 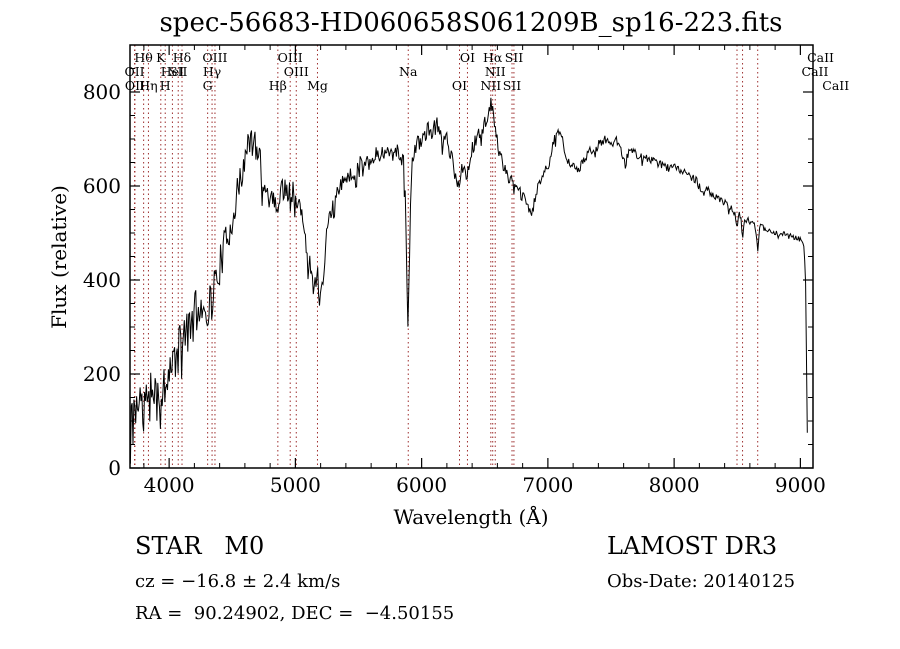 I want to click on spectral-line-label-3729: OII, so click(x=135, y=85).